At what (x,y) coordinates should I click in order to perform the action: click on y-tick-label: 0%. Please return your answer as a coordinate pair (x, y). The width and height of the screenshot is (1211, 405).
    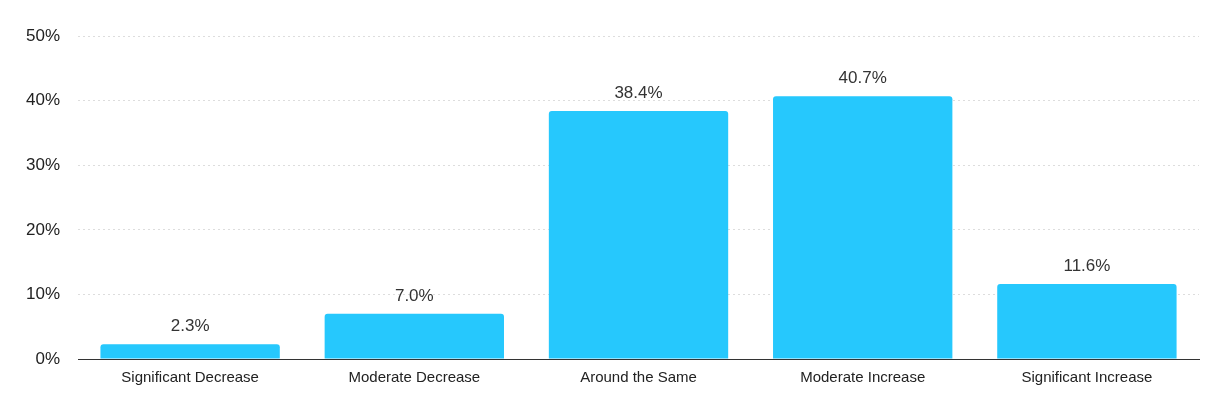
    Looking at the image, I should click on (48, 358).